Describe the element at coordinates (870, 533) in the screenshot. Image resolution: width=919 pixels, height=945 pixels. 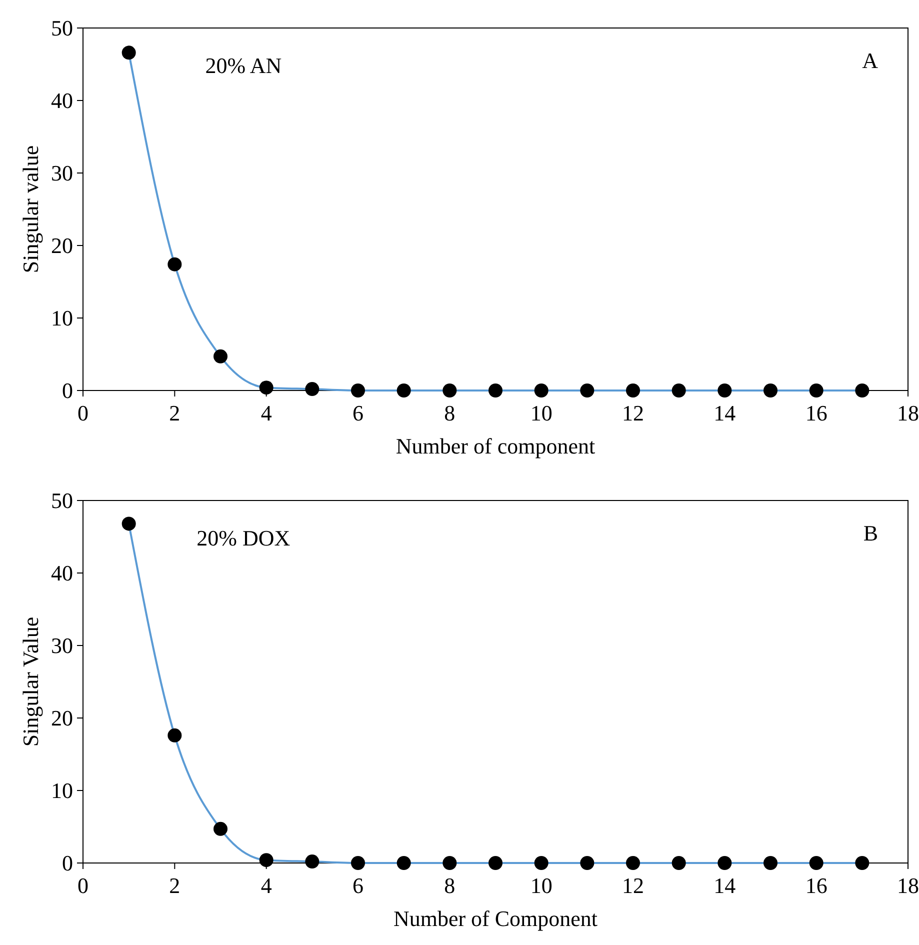
I see `annotation: B` at that location.